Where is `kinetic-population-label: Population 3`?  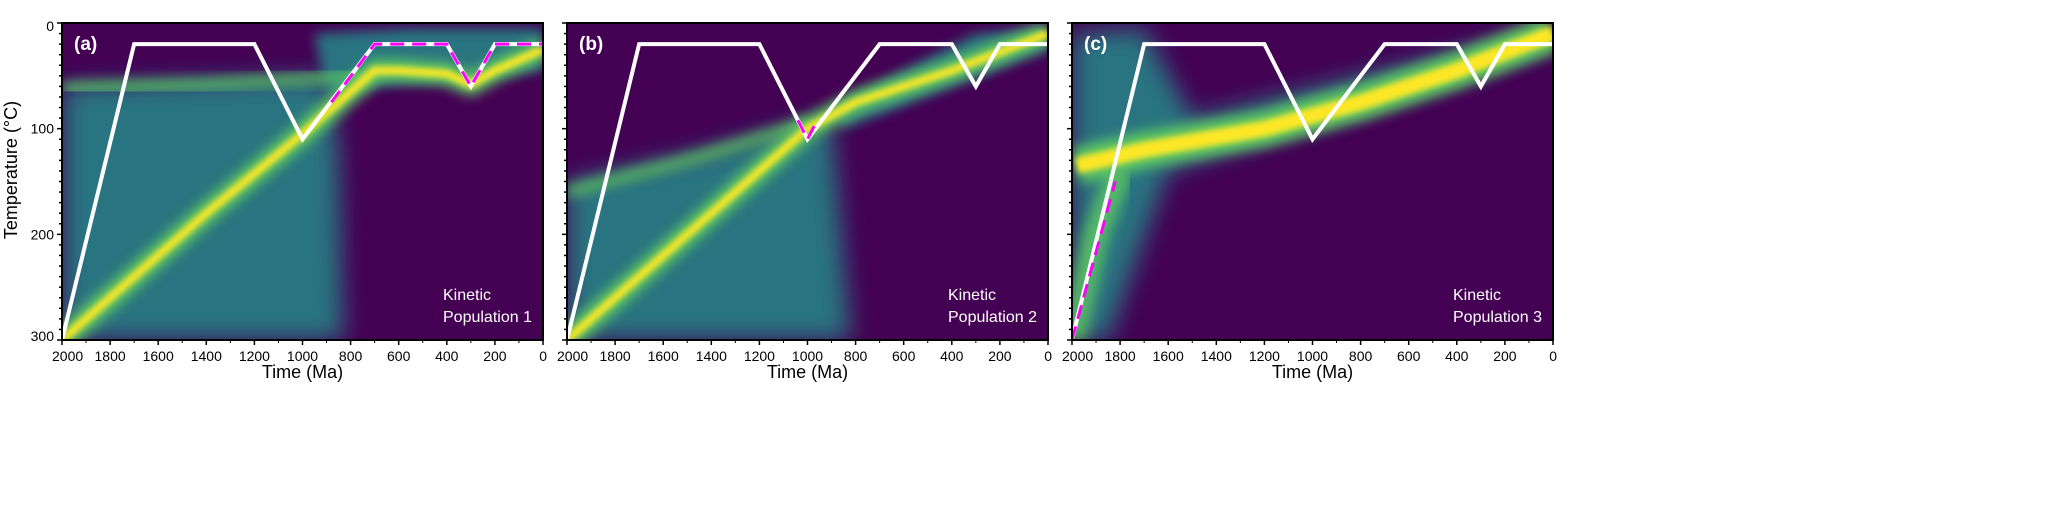
kinetic-population-label: Population 3 is located at coordinates (1497, 317).